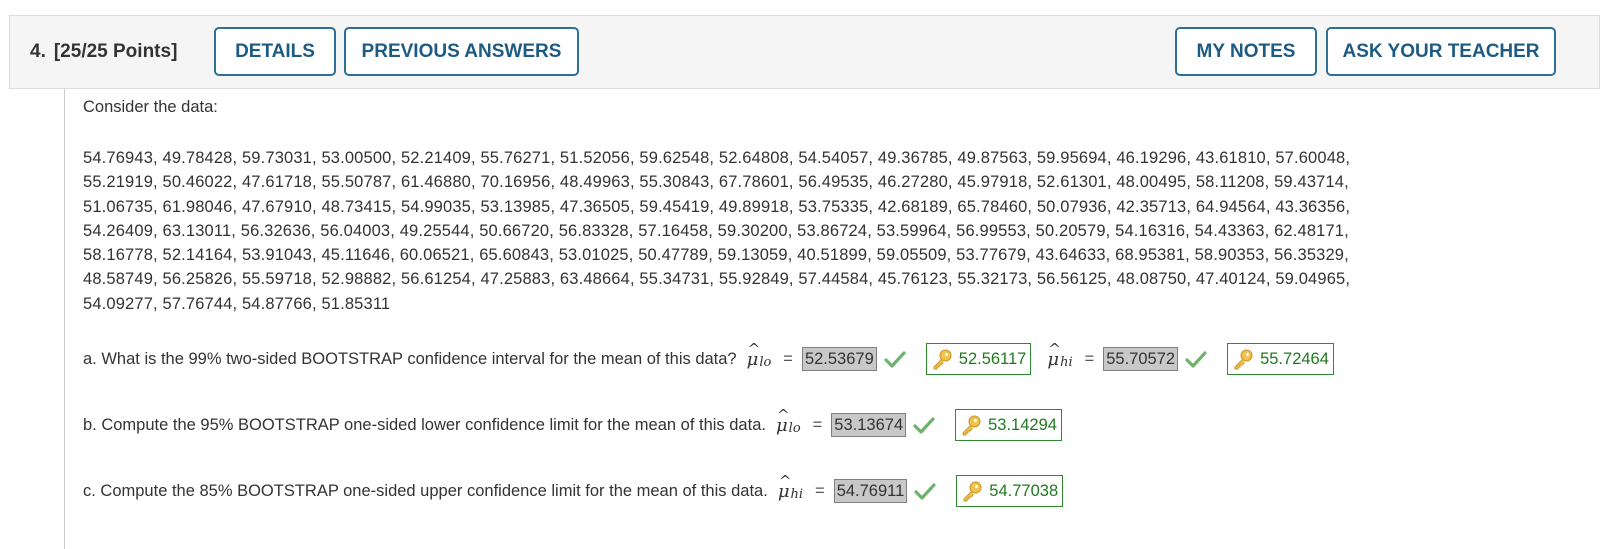 Image resolution: width=1600 pixels, height=549 pixels. I want to click on key-answer-c: 54.77038, so click(1010, 491).